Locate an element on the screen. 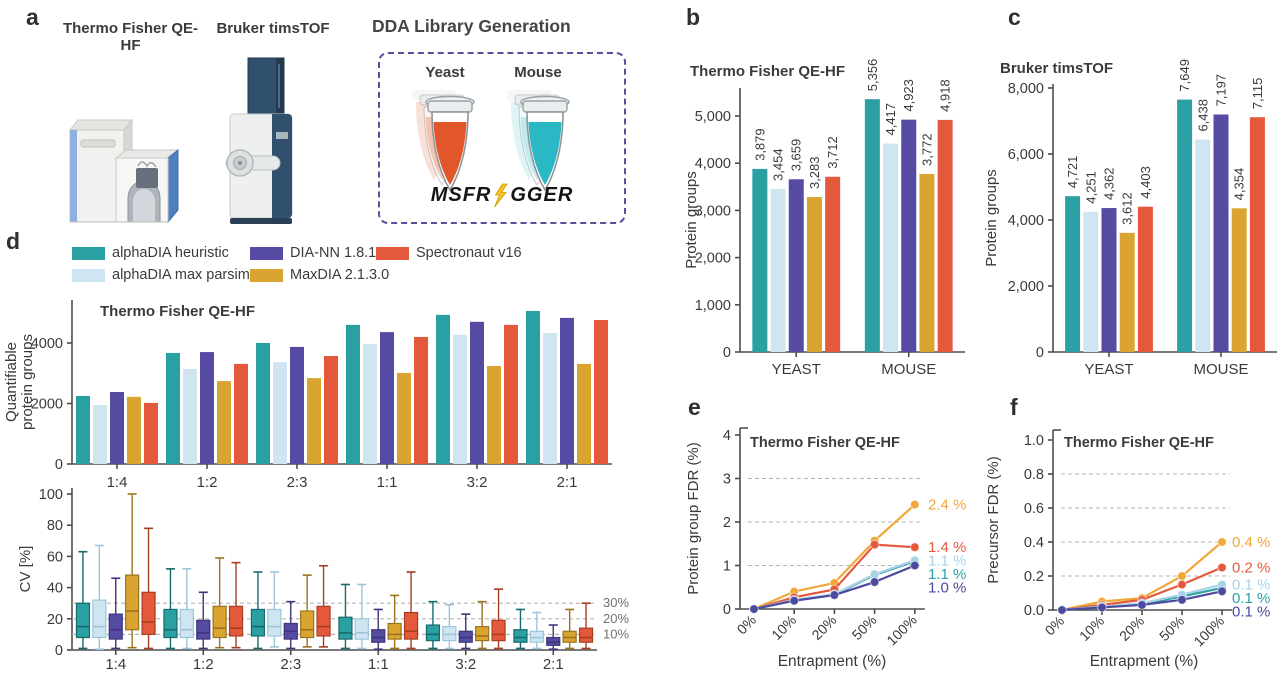 This screenshot has height=680, width=1280. legend-item: DIA-NN 1.8.1 is located at coordinates (313, 253).